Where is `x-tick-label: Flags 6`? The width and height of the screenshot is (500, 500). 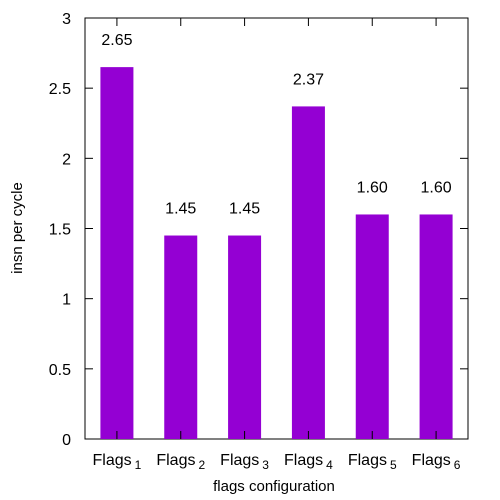 x-tick-label: Flags 6 is located at coordinates (436, 462).